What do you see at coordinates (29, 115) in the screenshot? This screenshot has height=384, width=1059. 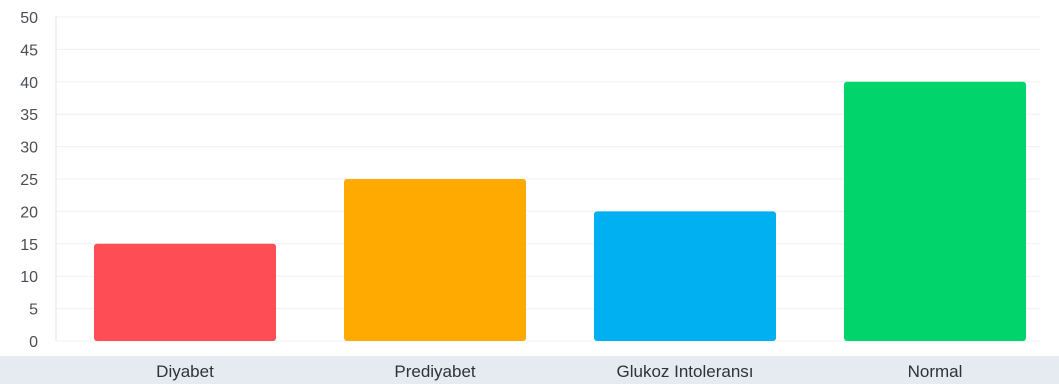 I see `y-tick-label: 35` at bounding box center [29, 115].